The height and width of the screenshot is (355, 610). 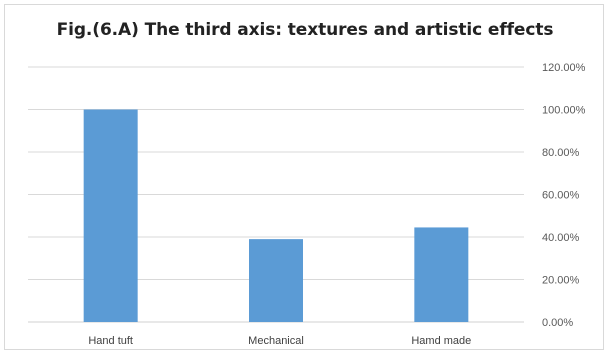 What do you see at coordinates (561, 153) in the screenshot?
I see `y-tick-label: 80.00%` at bounding box center [561, 153].